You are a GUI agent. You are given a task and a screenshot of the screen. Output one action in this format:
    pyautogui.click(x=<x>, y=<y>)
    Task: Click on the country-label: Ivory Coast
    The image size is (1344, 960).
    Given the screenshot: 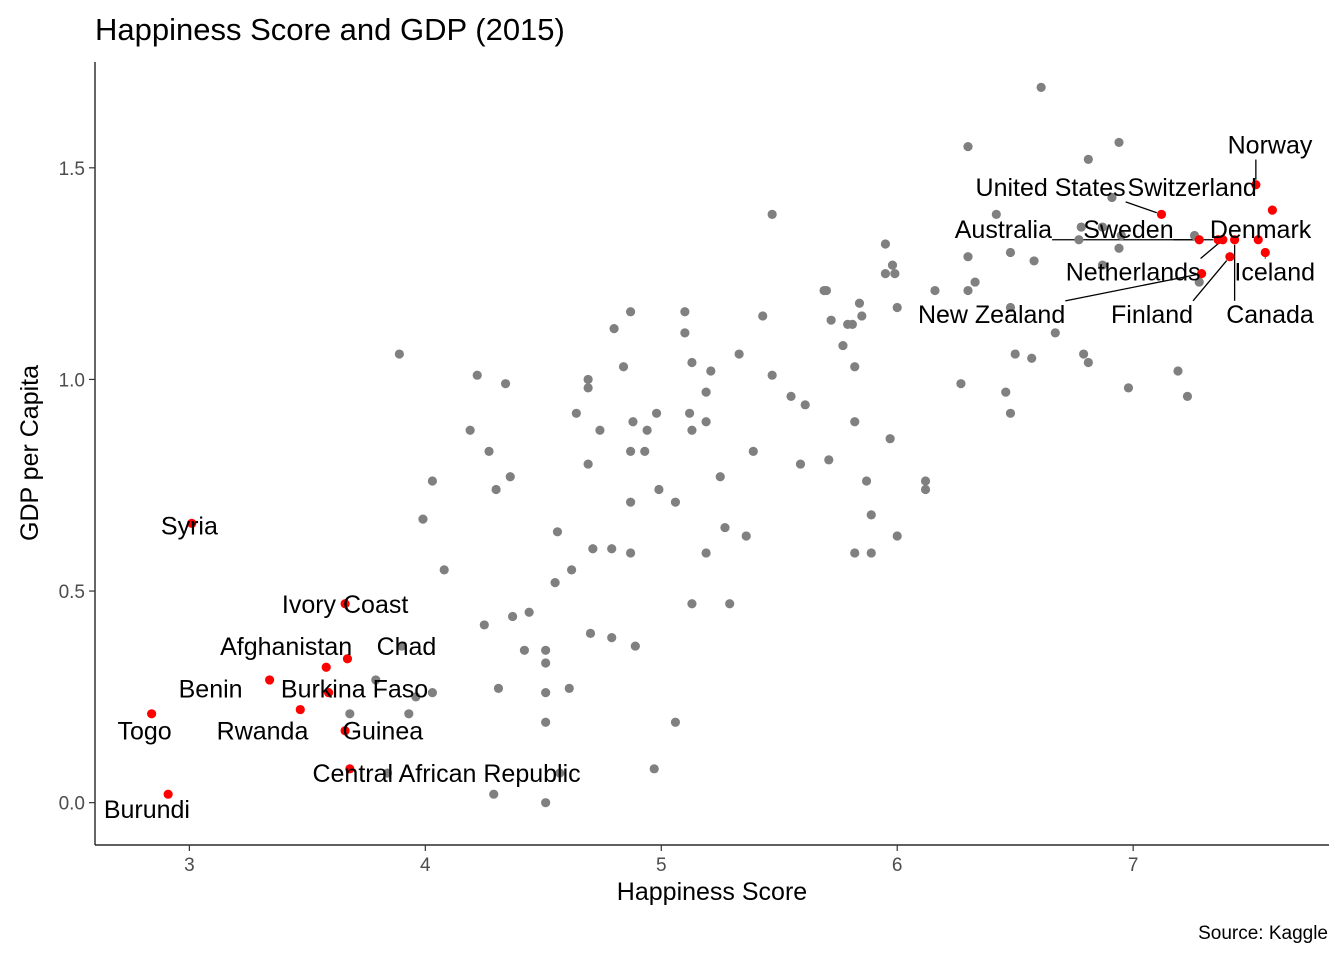 What is the action you would take?
    pyautogui.click(x=345, y=605)
    